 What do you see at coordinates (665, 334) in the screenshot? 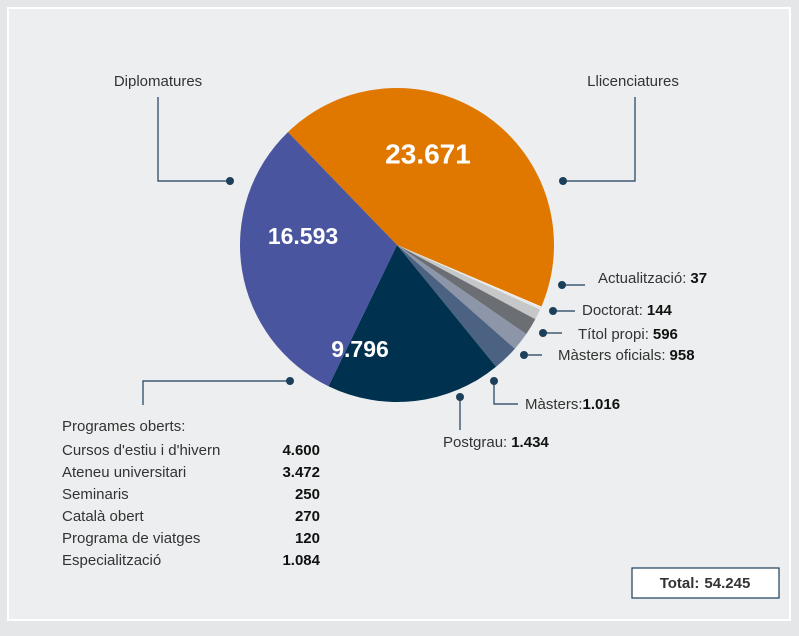
I see `value-label: 596` at bounding box center [665, 334].